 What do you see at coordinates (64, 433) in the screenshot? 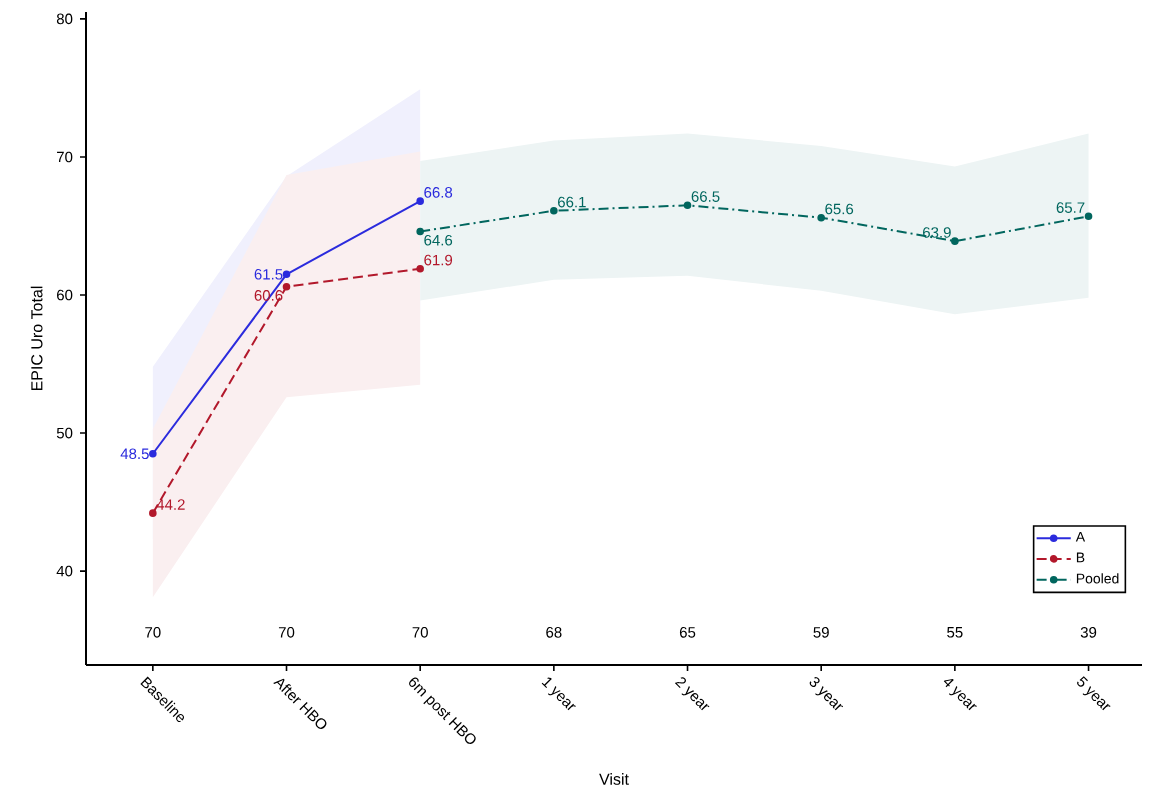
I see `y-tick-label: 50` at bounding box center [64, 433].